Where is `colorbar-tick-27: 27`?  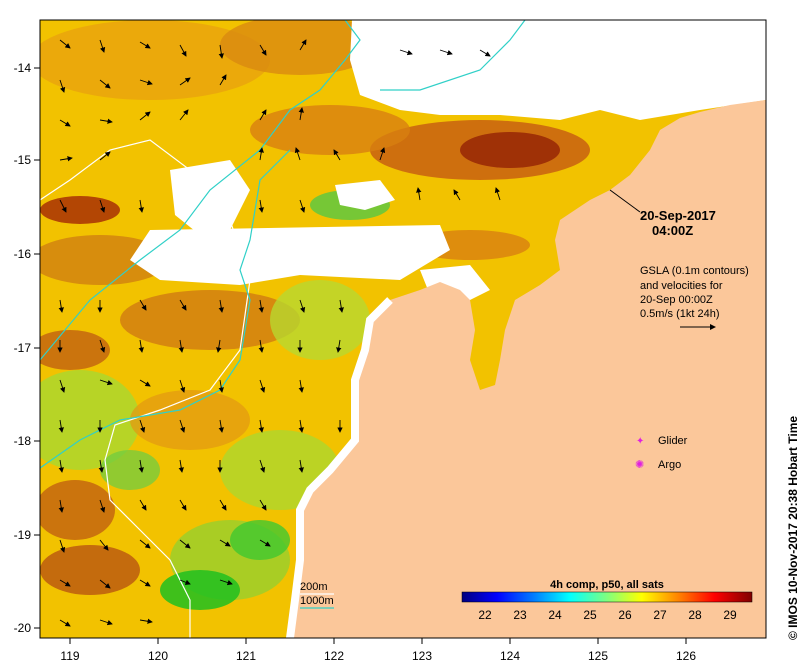 colorbar-tick-27: 27 is located at coordinates (660, 615).